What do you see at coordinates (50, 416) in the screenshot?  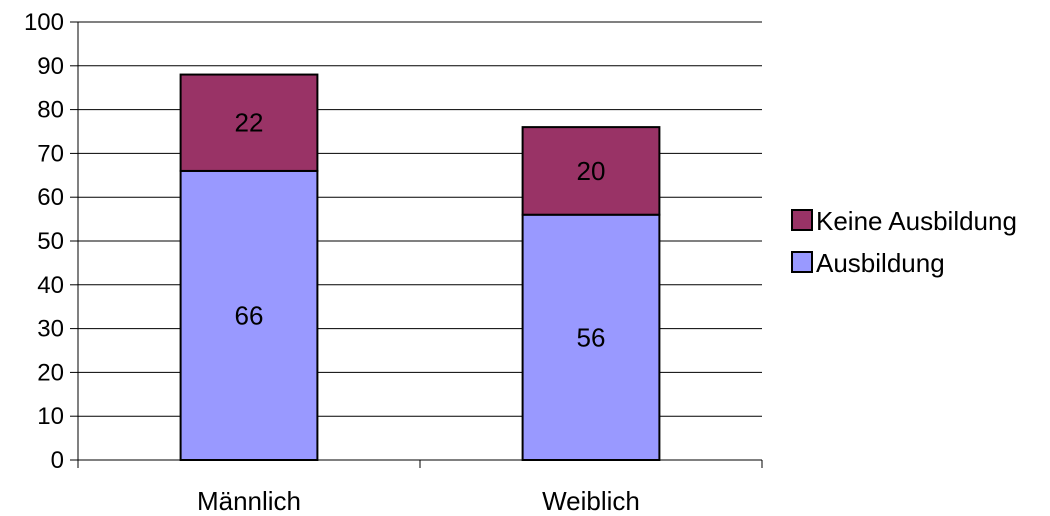 I see `y-tick-label: 10` at bounding box center [50, 416].